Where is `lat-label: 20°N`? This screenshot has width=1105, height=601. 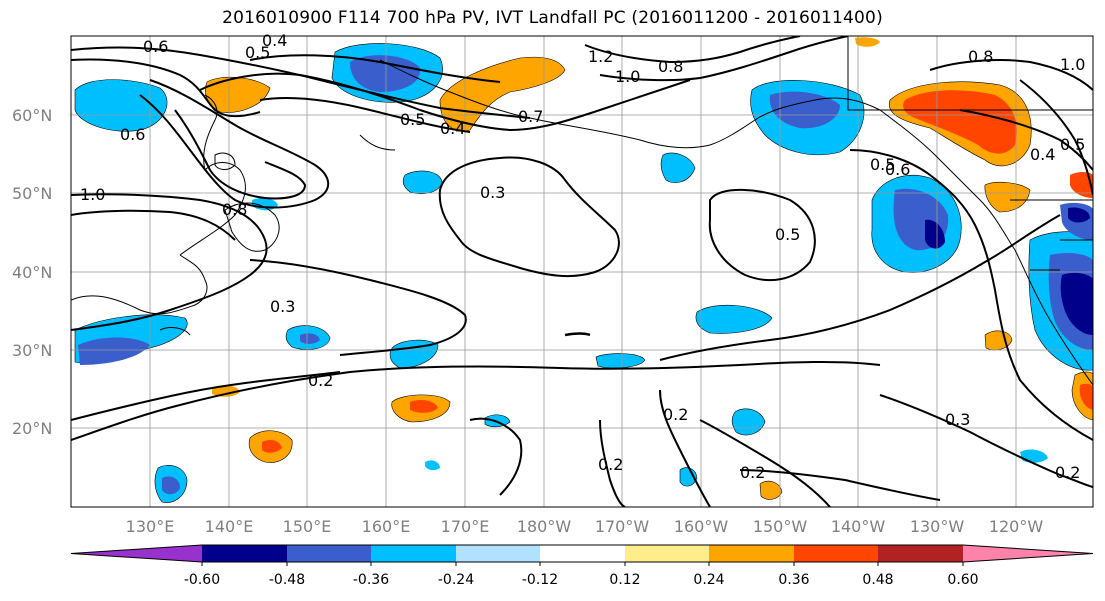
lat-label: 20°N is located at coordinates (32, 428).